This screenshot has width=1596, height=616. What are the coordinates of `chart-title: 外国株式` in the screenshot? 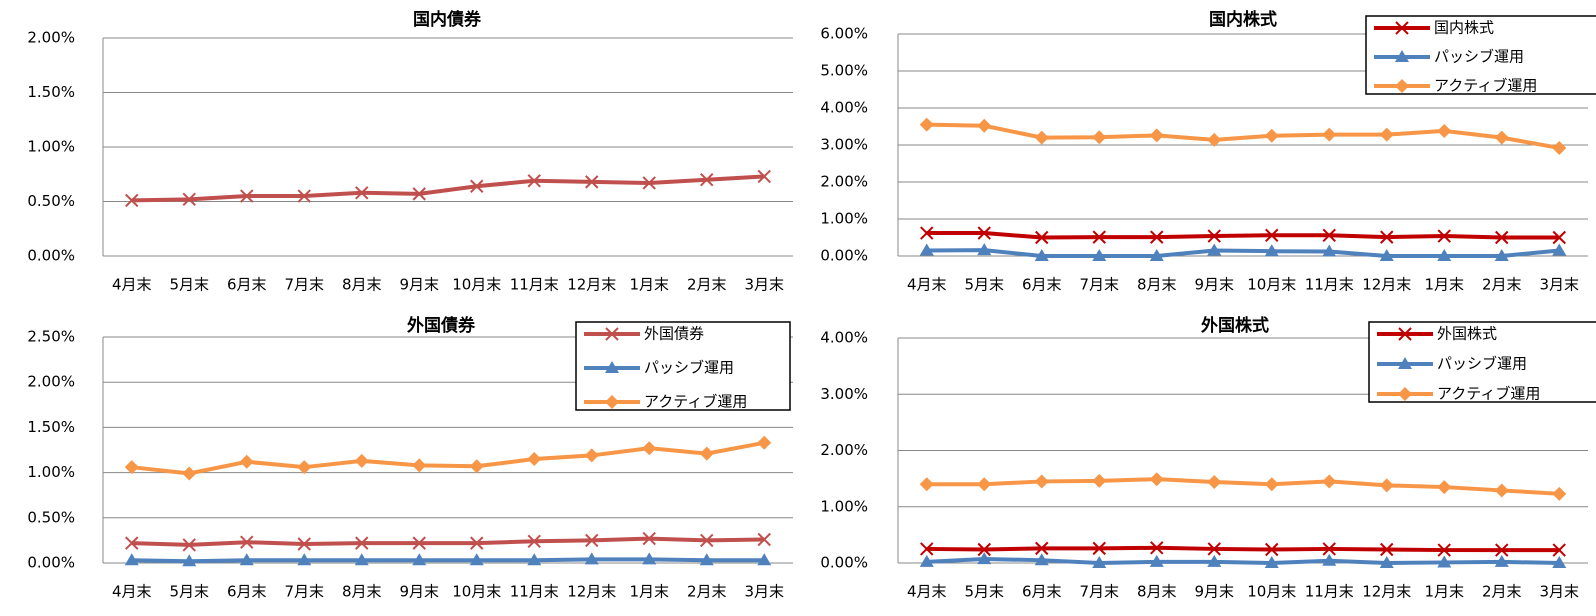 It's located at (1235, 325).